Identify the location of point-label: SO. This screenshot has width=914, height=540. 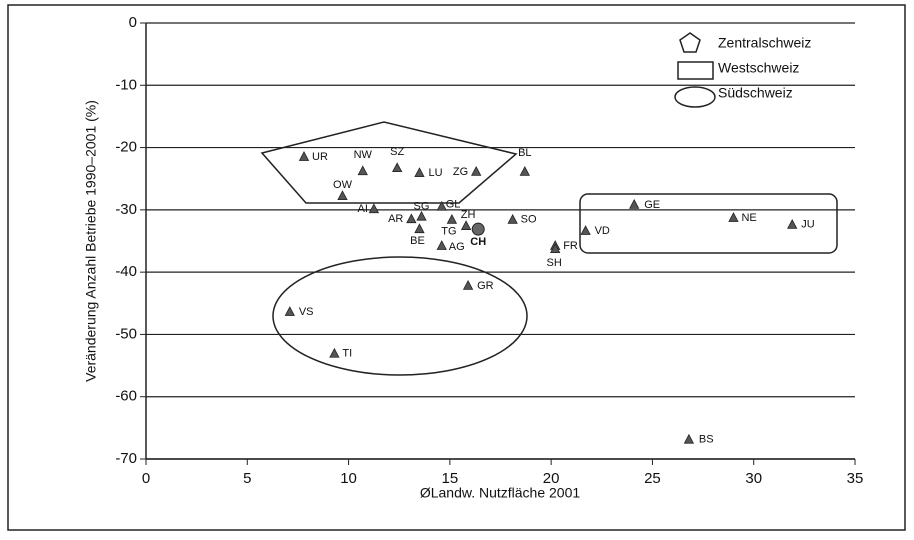
(529, 220).